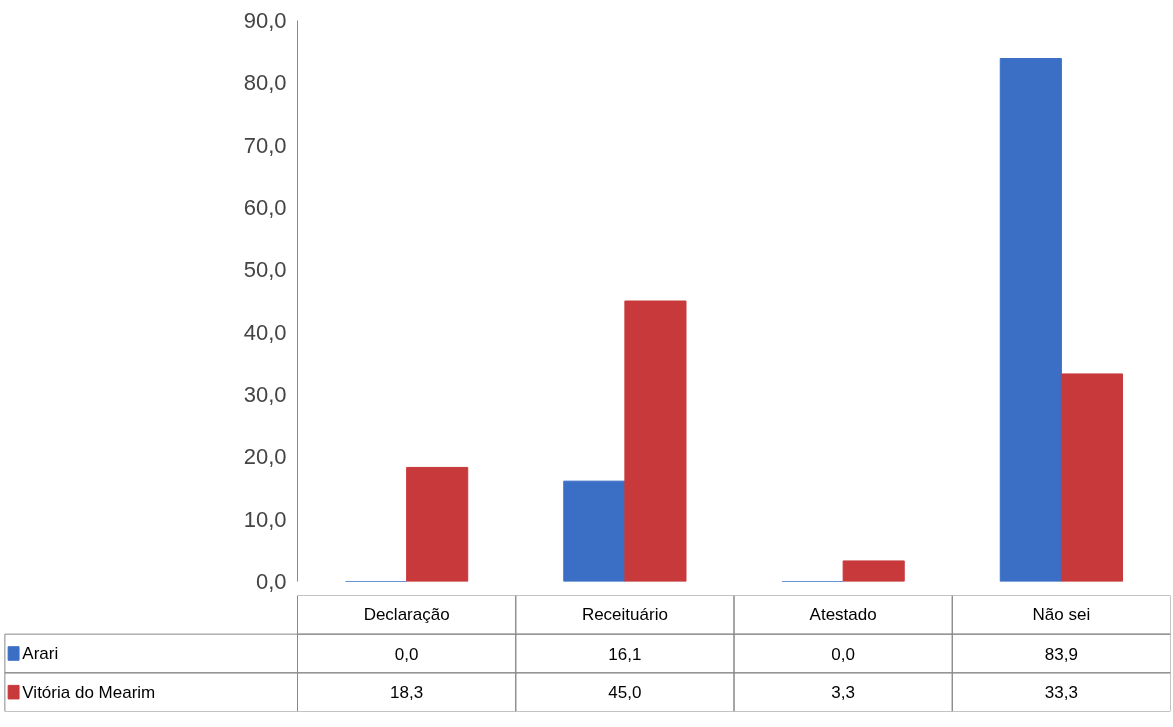 The image size is (1173, 727). Describe the element at coordinates (407, 693) in the screenshot. I see `data-label: 18,3` at that location.